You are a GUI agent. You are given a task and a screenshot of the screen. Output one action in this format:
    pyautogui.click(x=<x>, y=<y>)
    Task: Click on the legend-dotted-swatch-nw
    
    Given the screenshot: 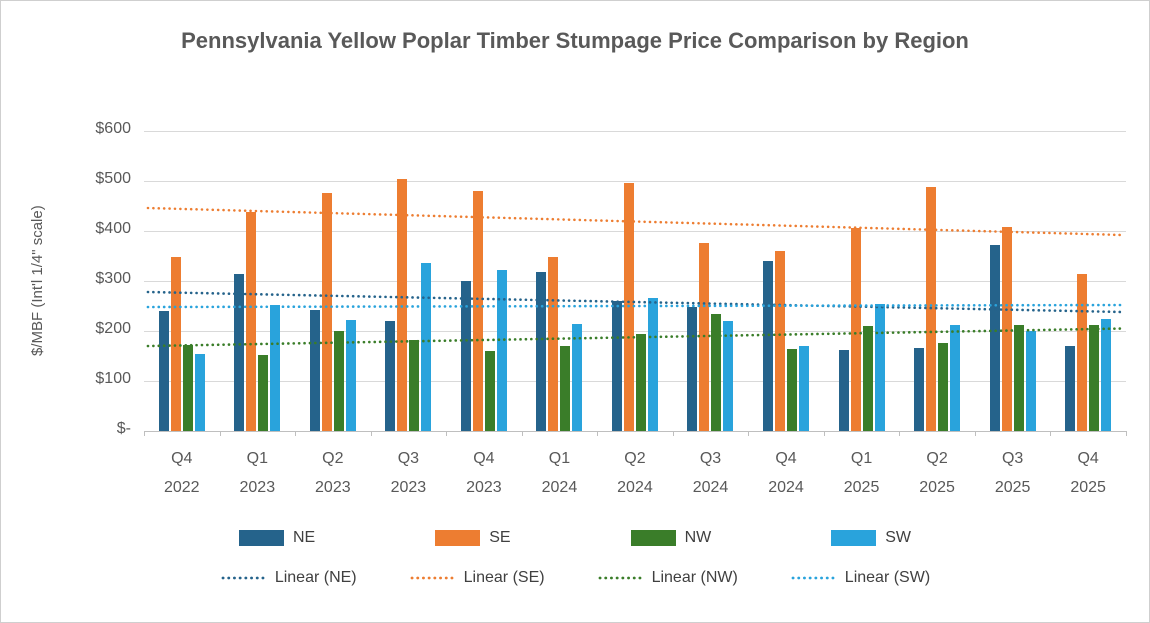 What is the action you would take?
    pyautogui.click(x=619, y=578)
    